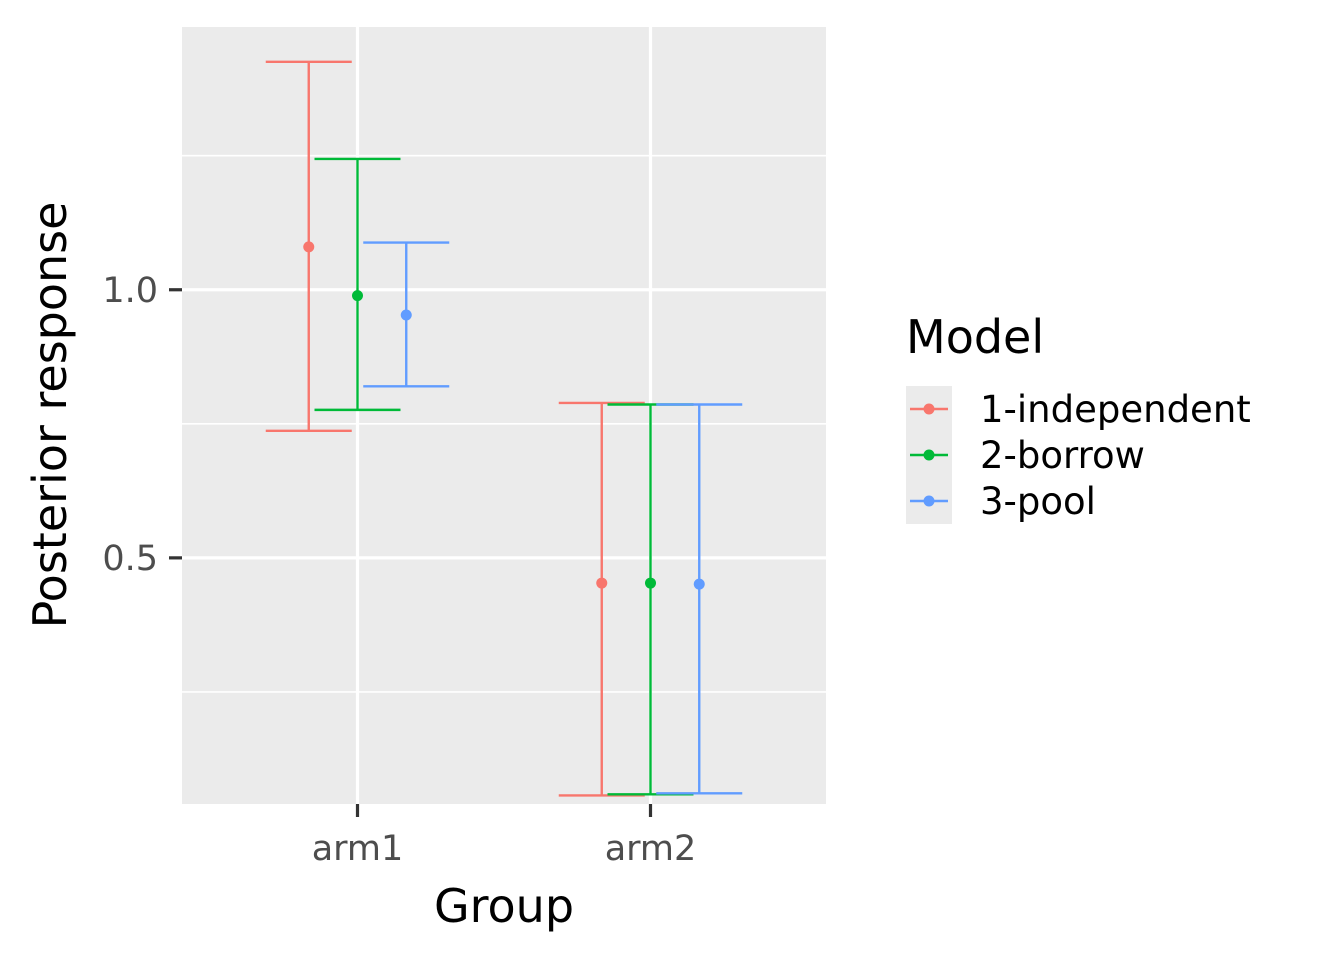 This screenshot has width=1344, height=960. What do you see at coordinates (651, 849) in the screenshot?
I see `x-tick-label: arm2` at bounding box center [651, 849].